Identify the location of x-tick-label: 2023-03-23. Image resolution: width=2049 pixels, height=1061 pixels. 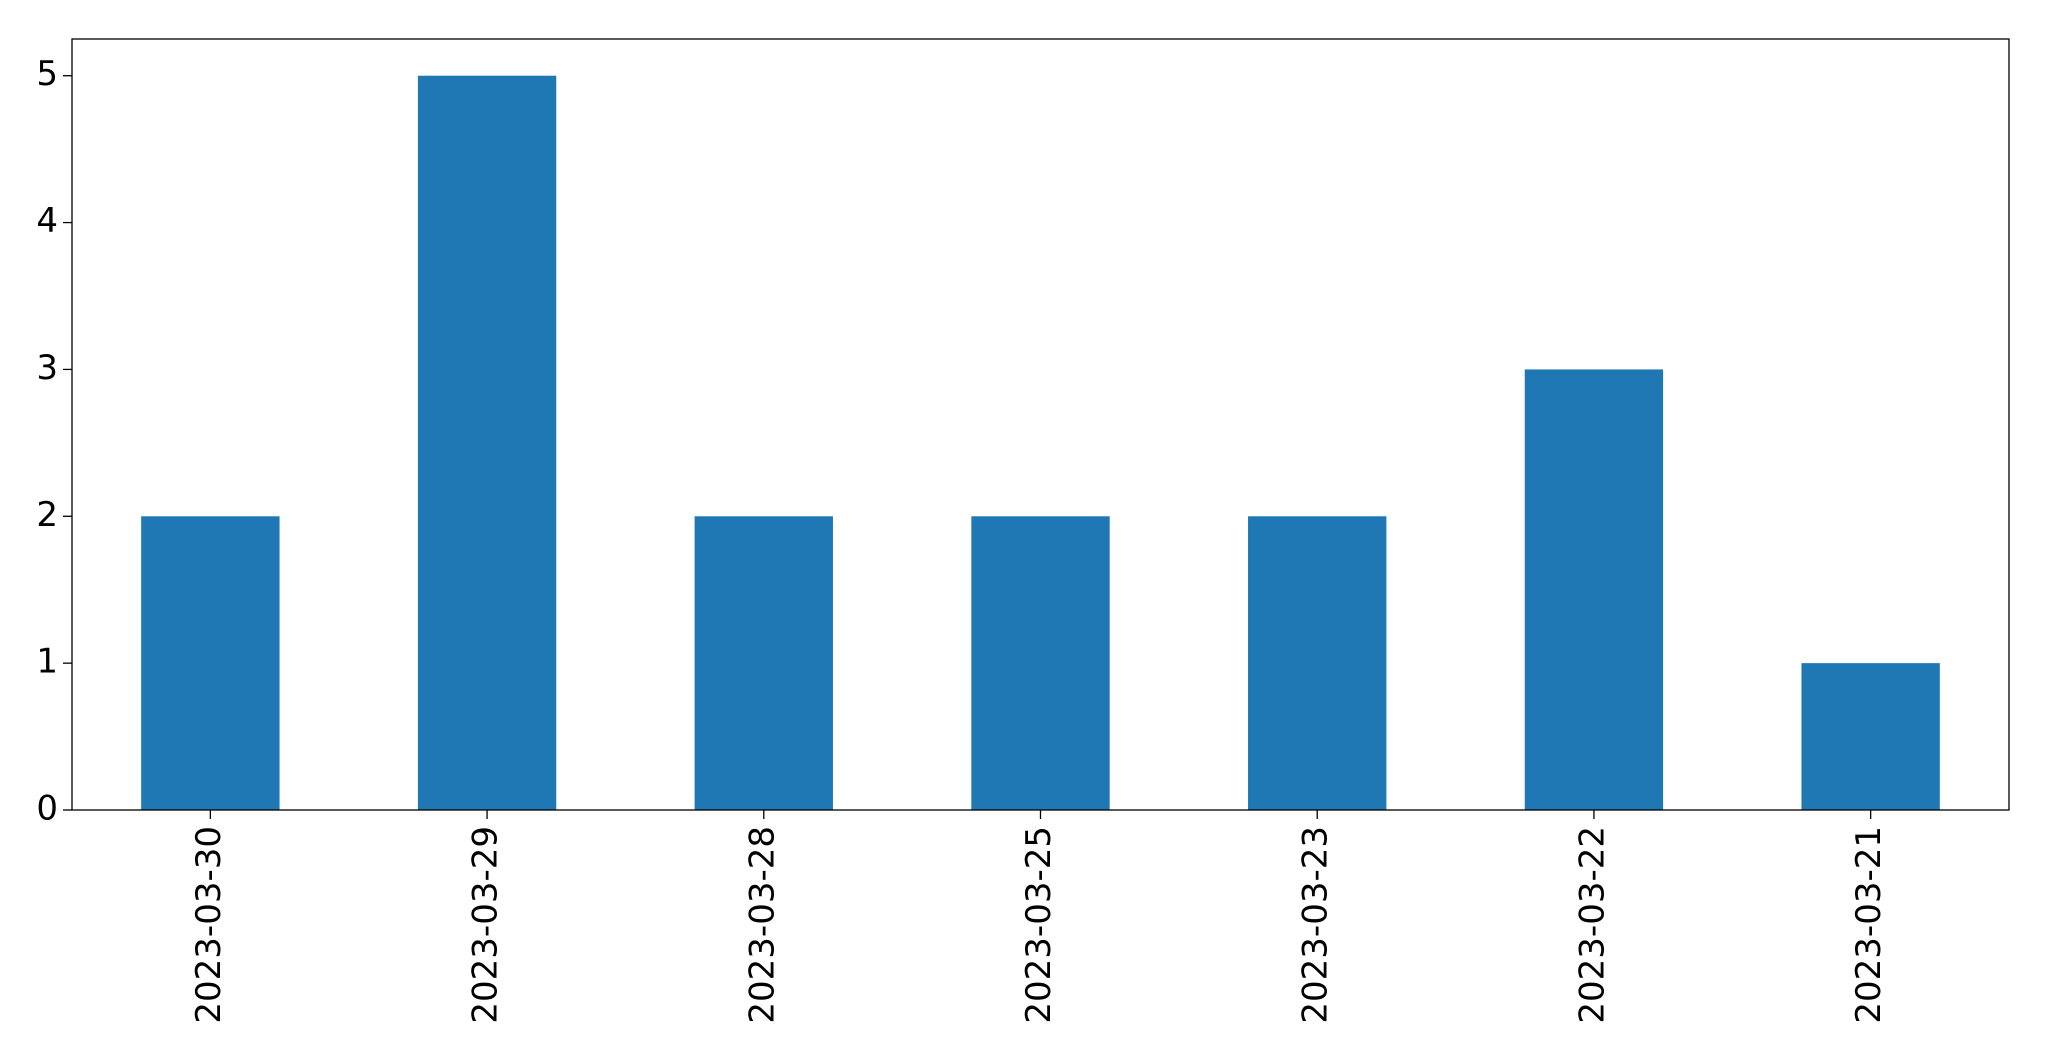
(1316, 925).